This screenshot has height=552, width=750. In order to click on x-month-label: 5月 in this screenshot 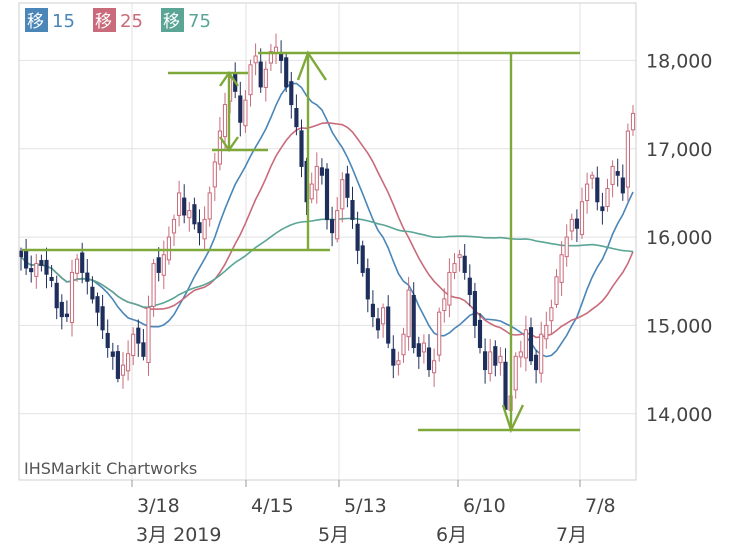, I will do `click(333, 535)`.